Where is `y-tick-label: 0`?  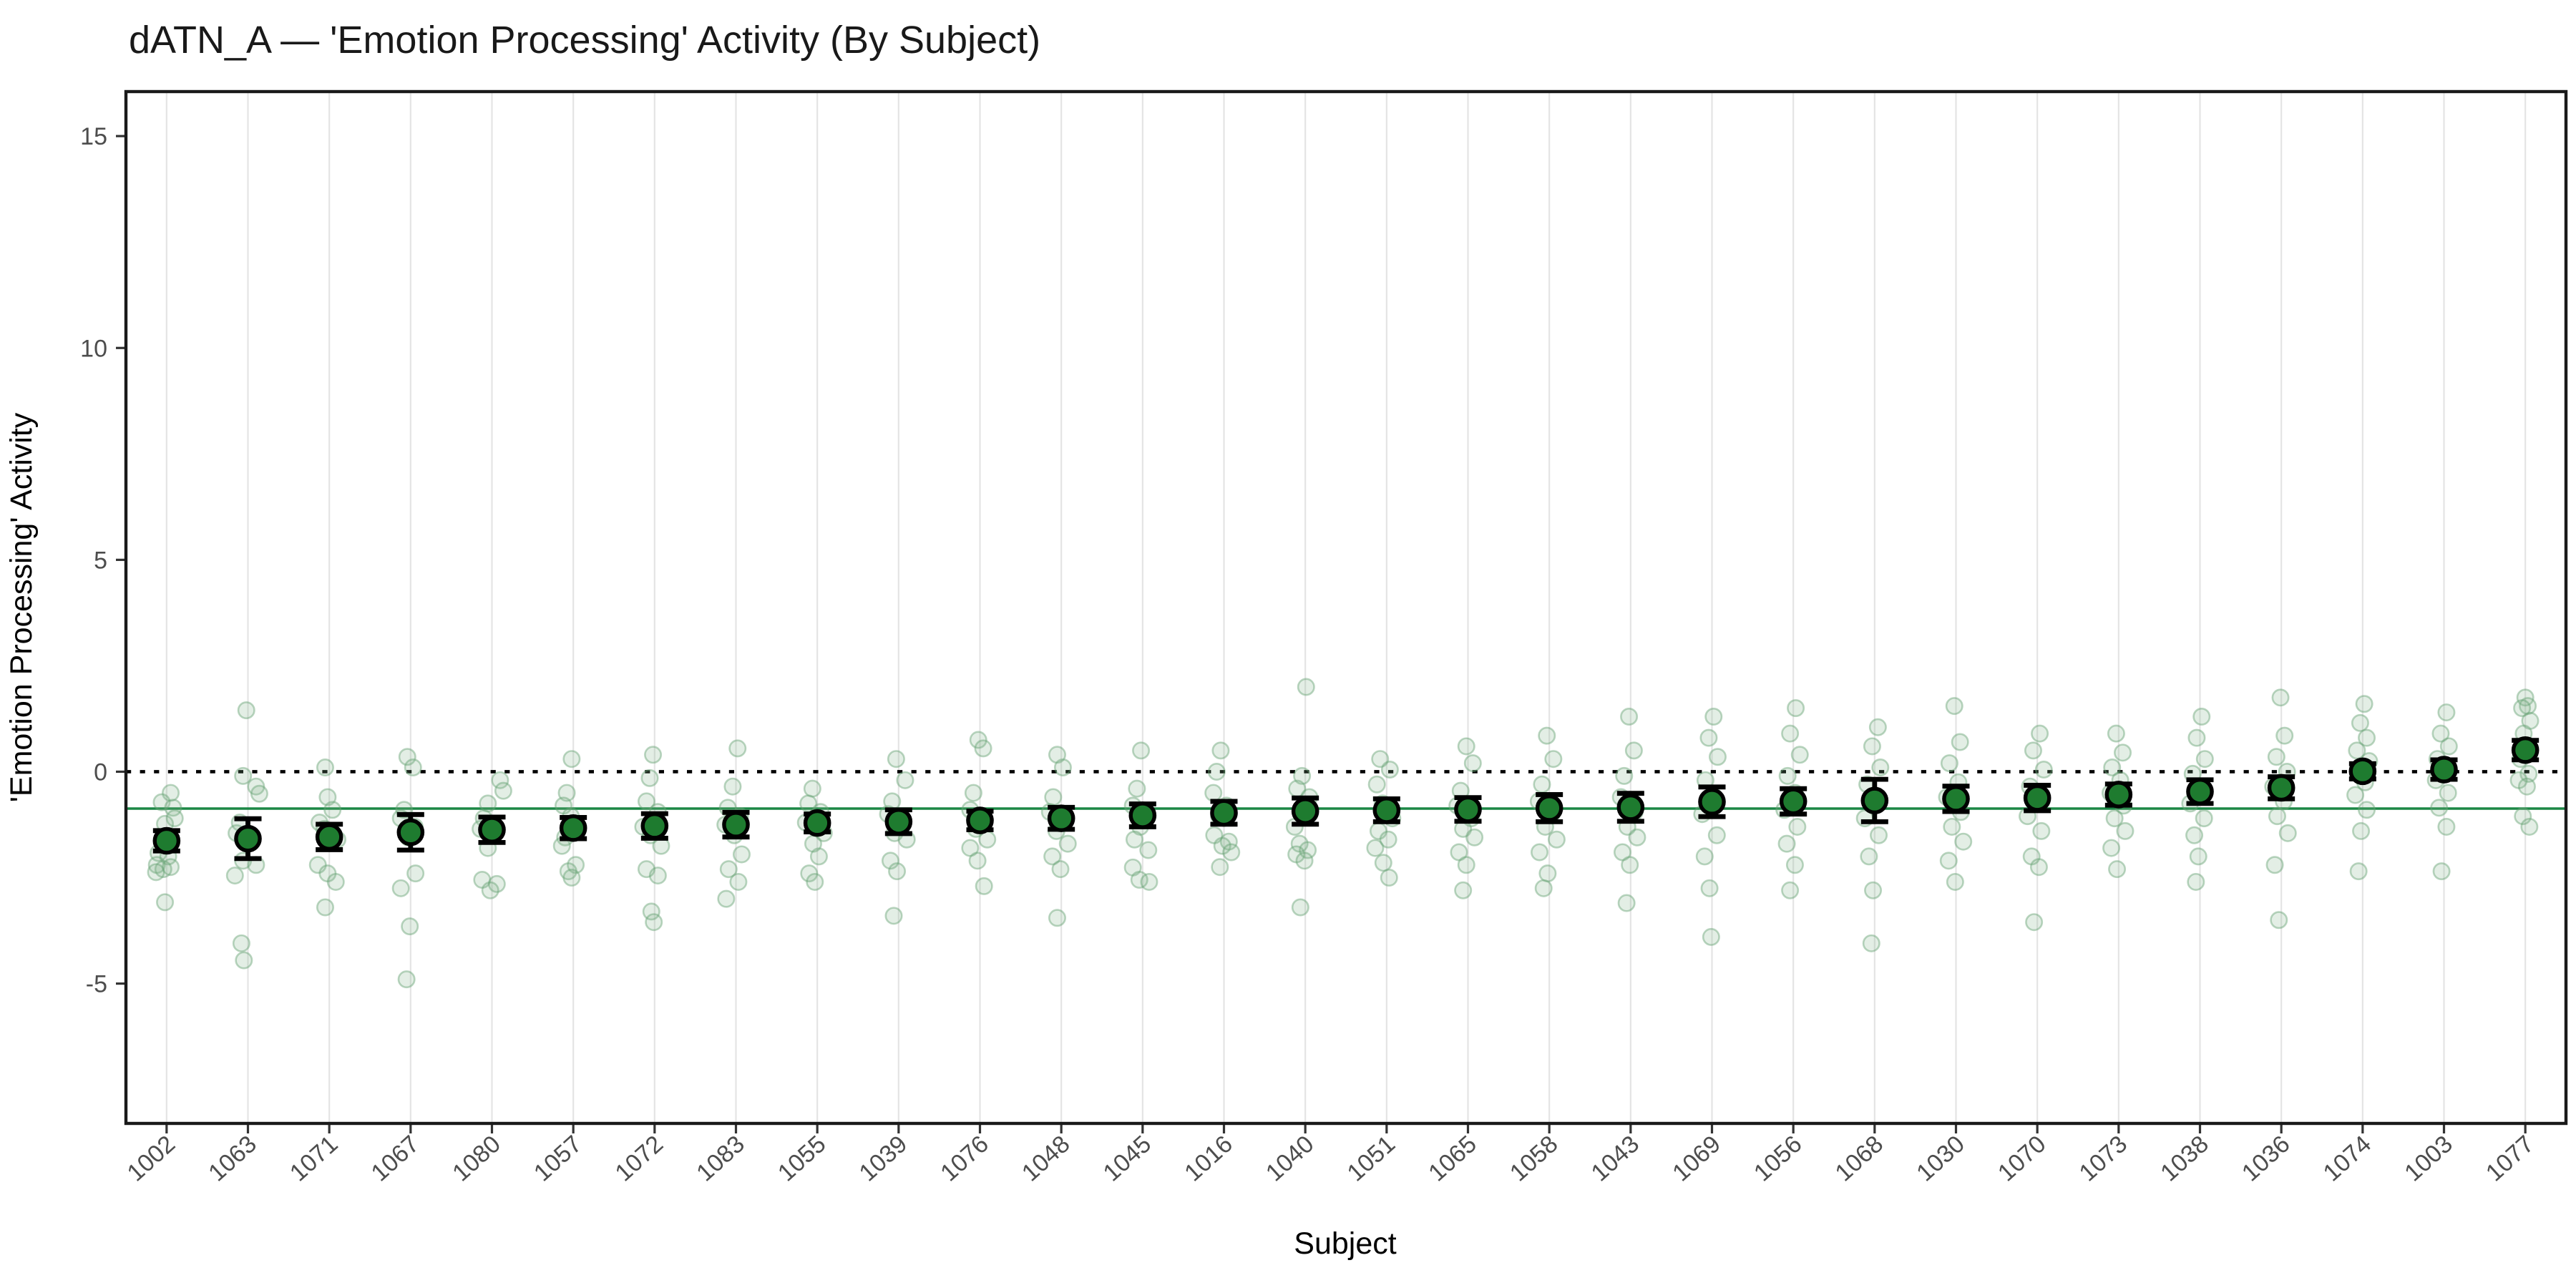
y-tick-label: 0 is located at coordinates (100, 772).